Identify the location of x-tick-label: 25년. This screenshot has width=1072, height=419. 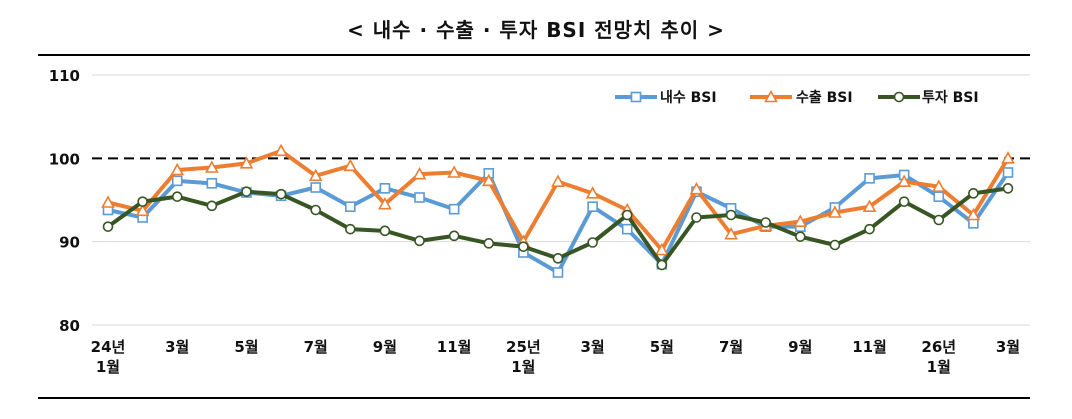
(523, 347).